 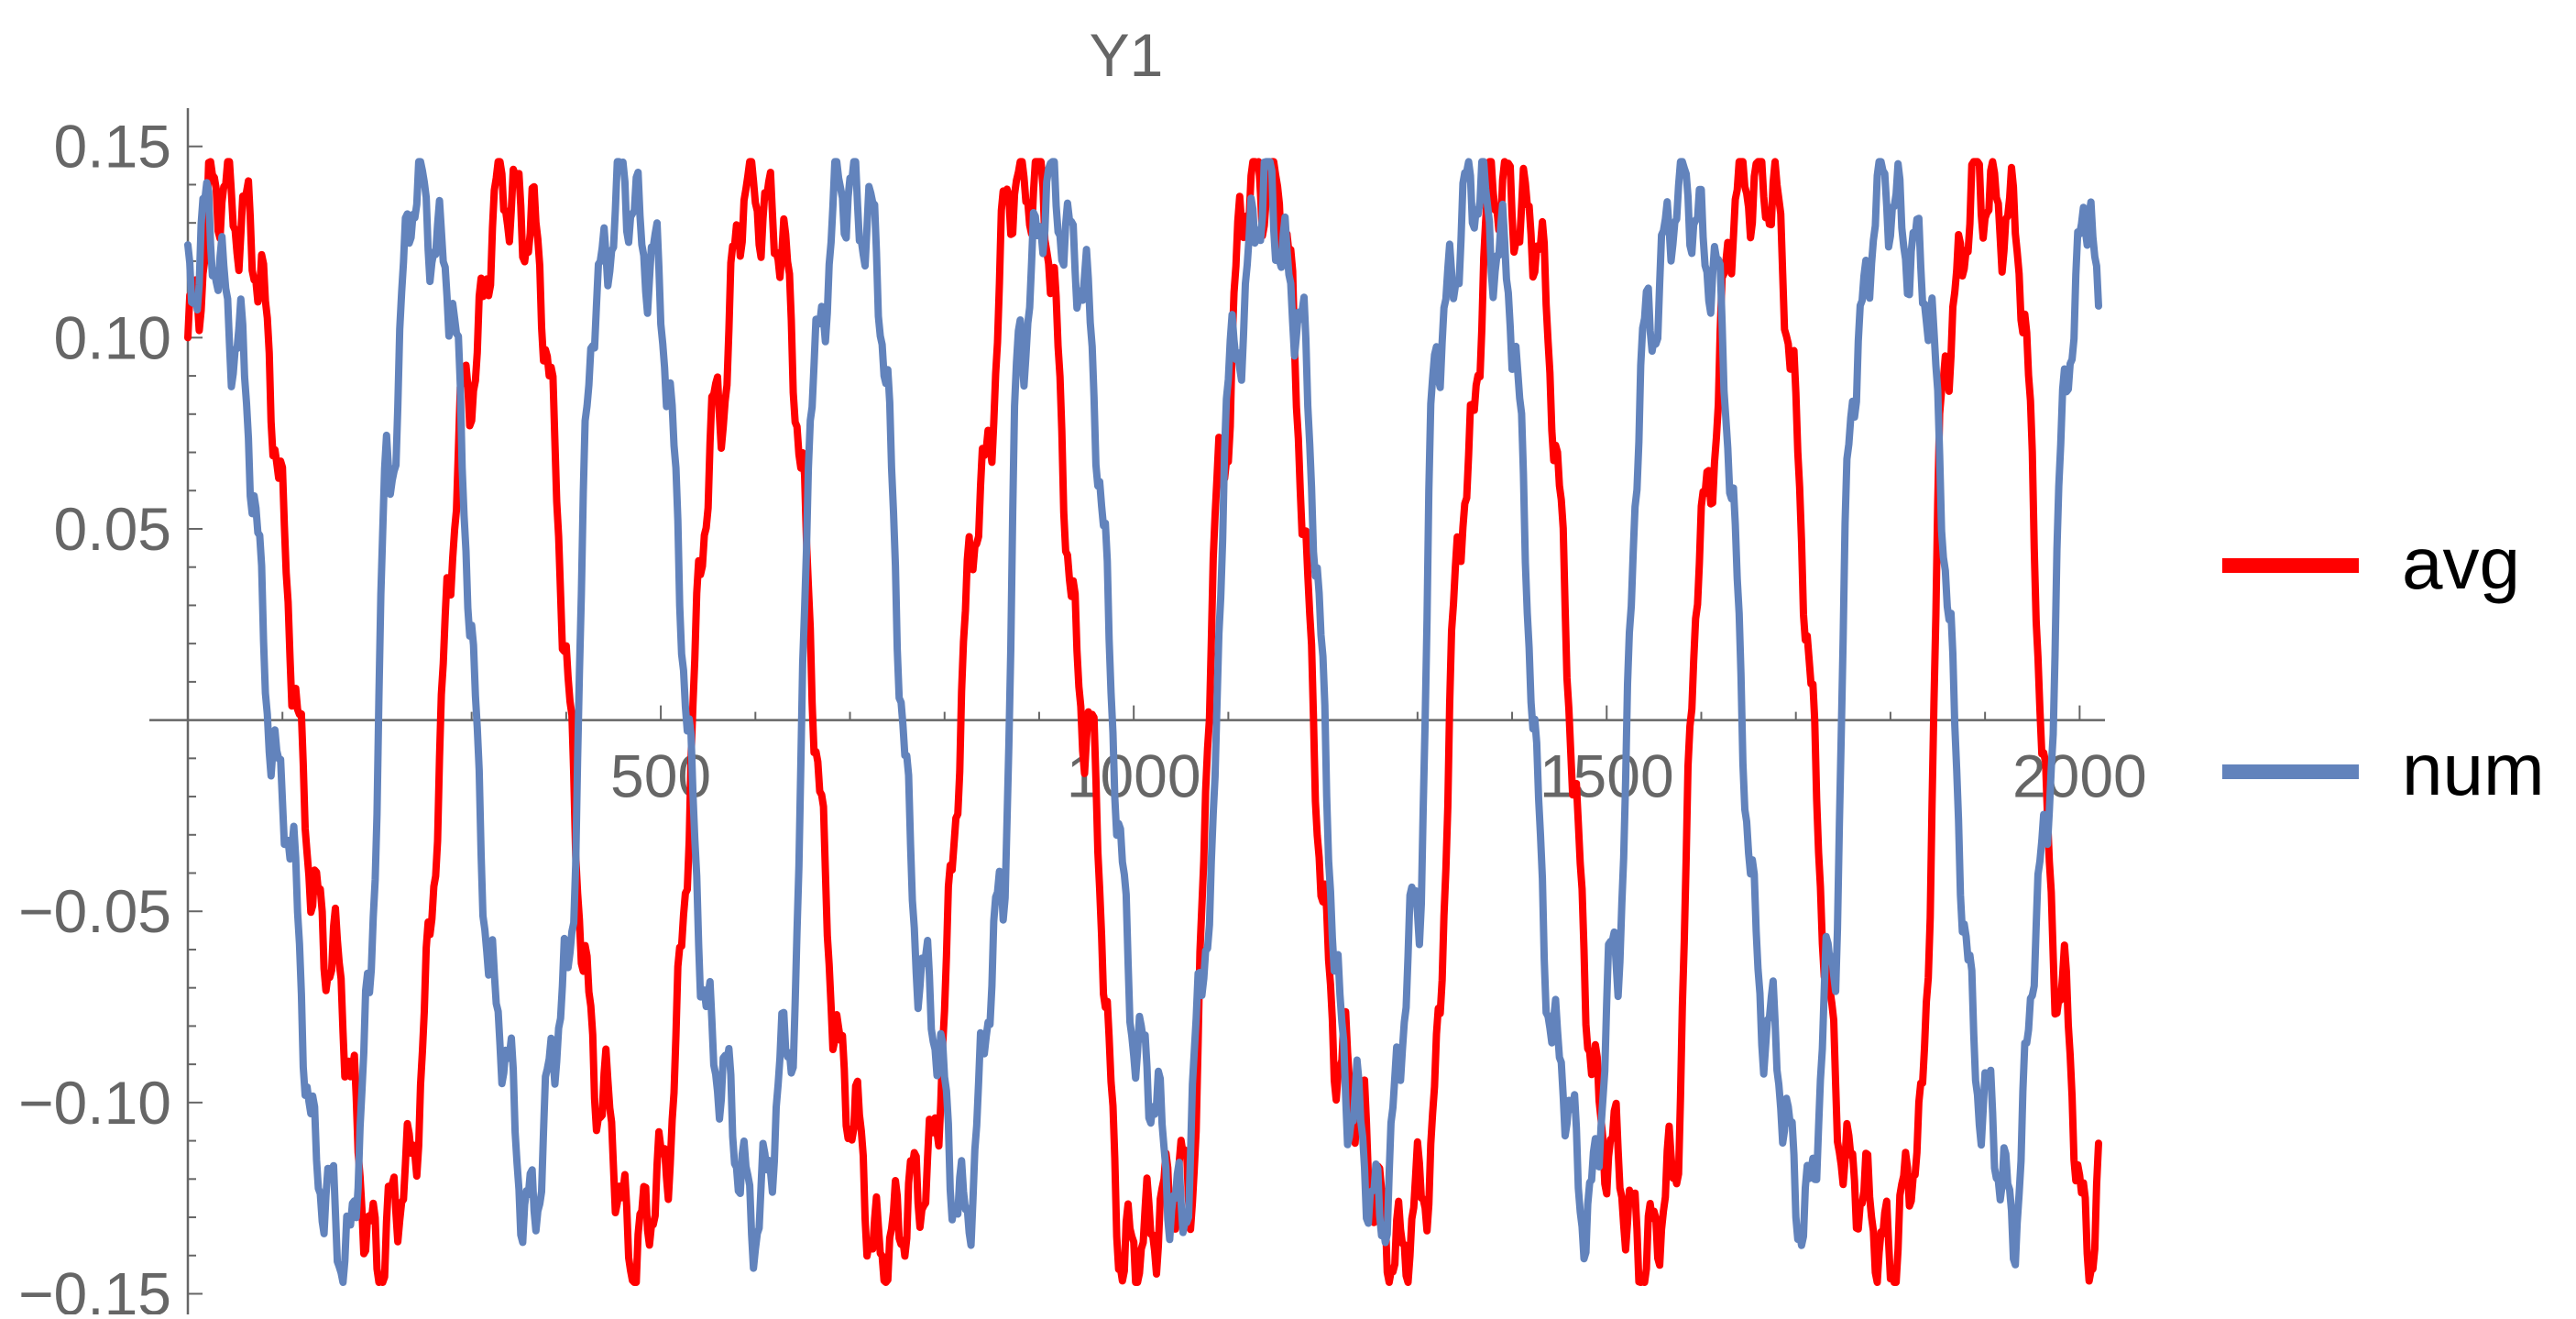 I want to click on legend: avg num, so click(x=2383, y=666).